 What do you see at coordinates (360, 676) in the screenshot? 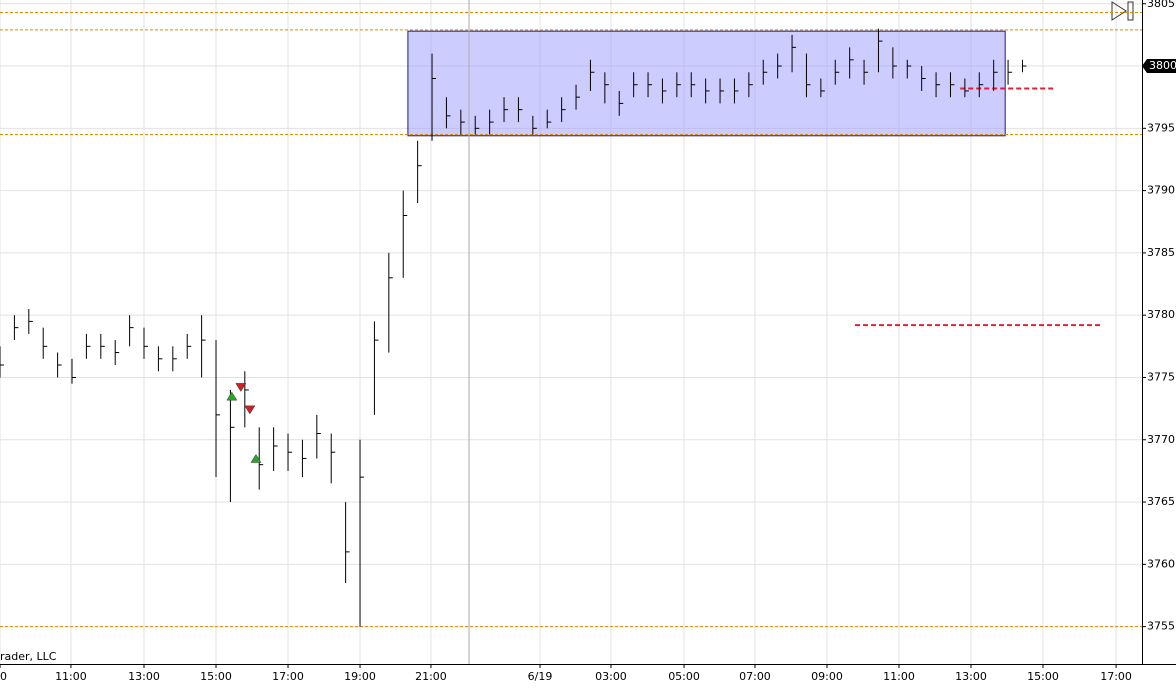
I see `x-tick-label: 19:00` at bounding box center [360, 676].